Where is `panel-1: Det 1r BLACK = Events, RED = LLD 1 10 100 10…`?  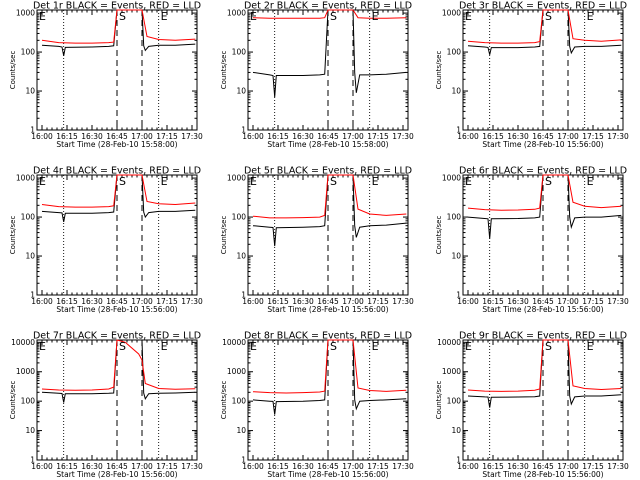 panel-1: Det 1r BLACK = Events, RED = LLD 1 10 100 10… is located at coordinates (106, 75).